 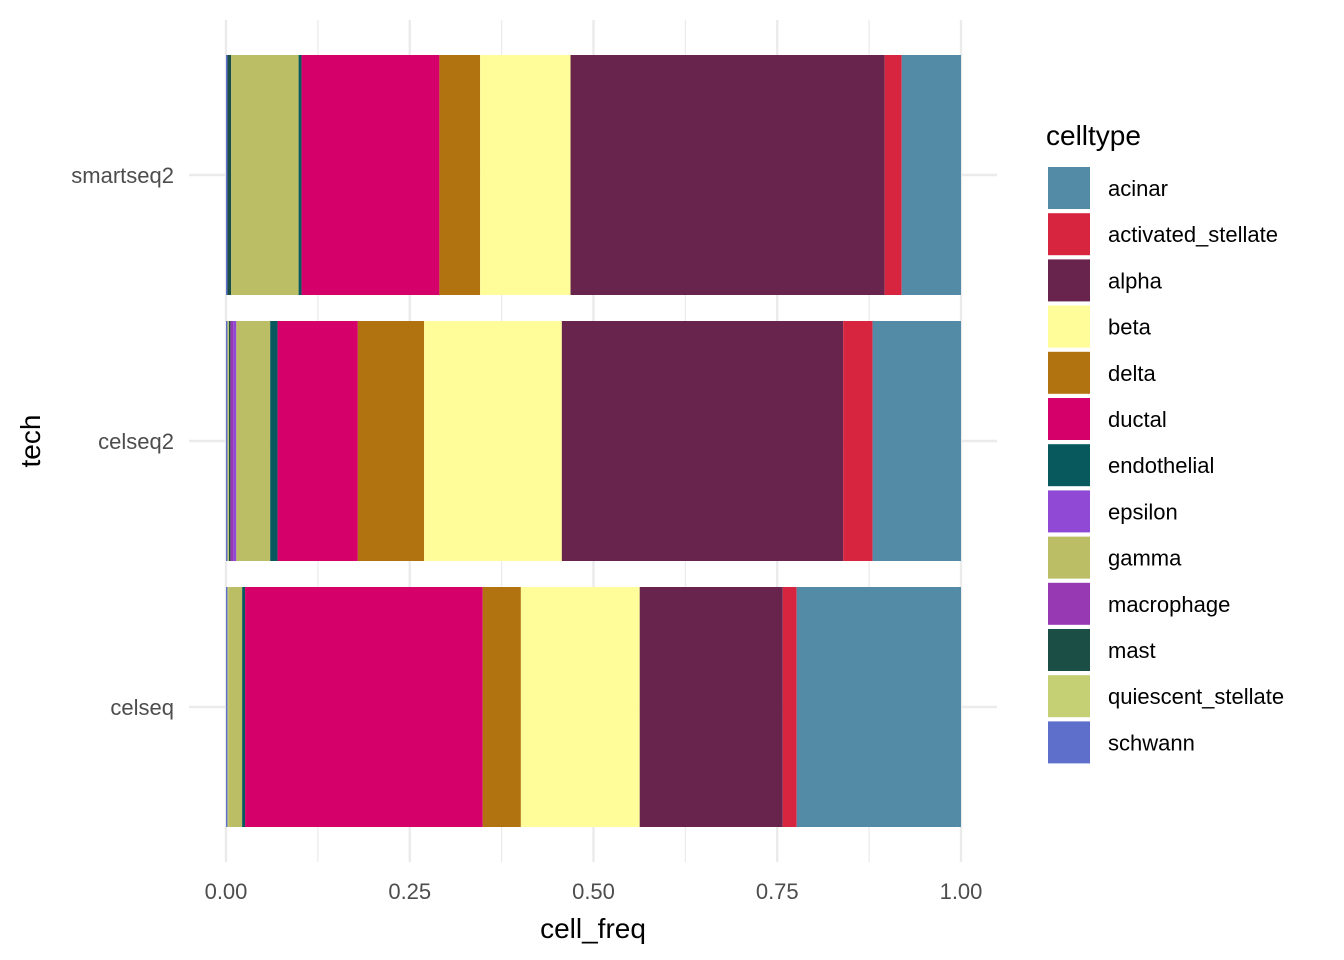 What do you see at coordinates (1069, 465) in the screenshot?
I see `legend-swatch-endothelial` at bounding box center [1069, 465].